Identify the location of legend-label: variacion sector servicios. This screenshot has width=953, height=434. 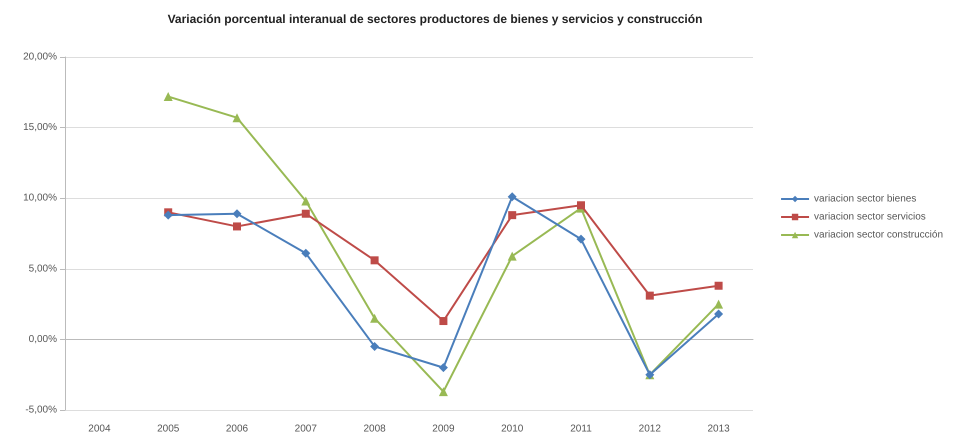
(870, 217).